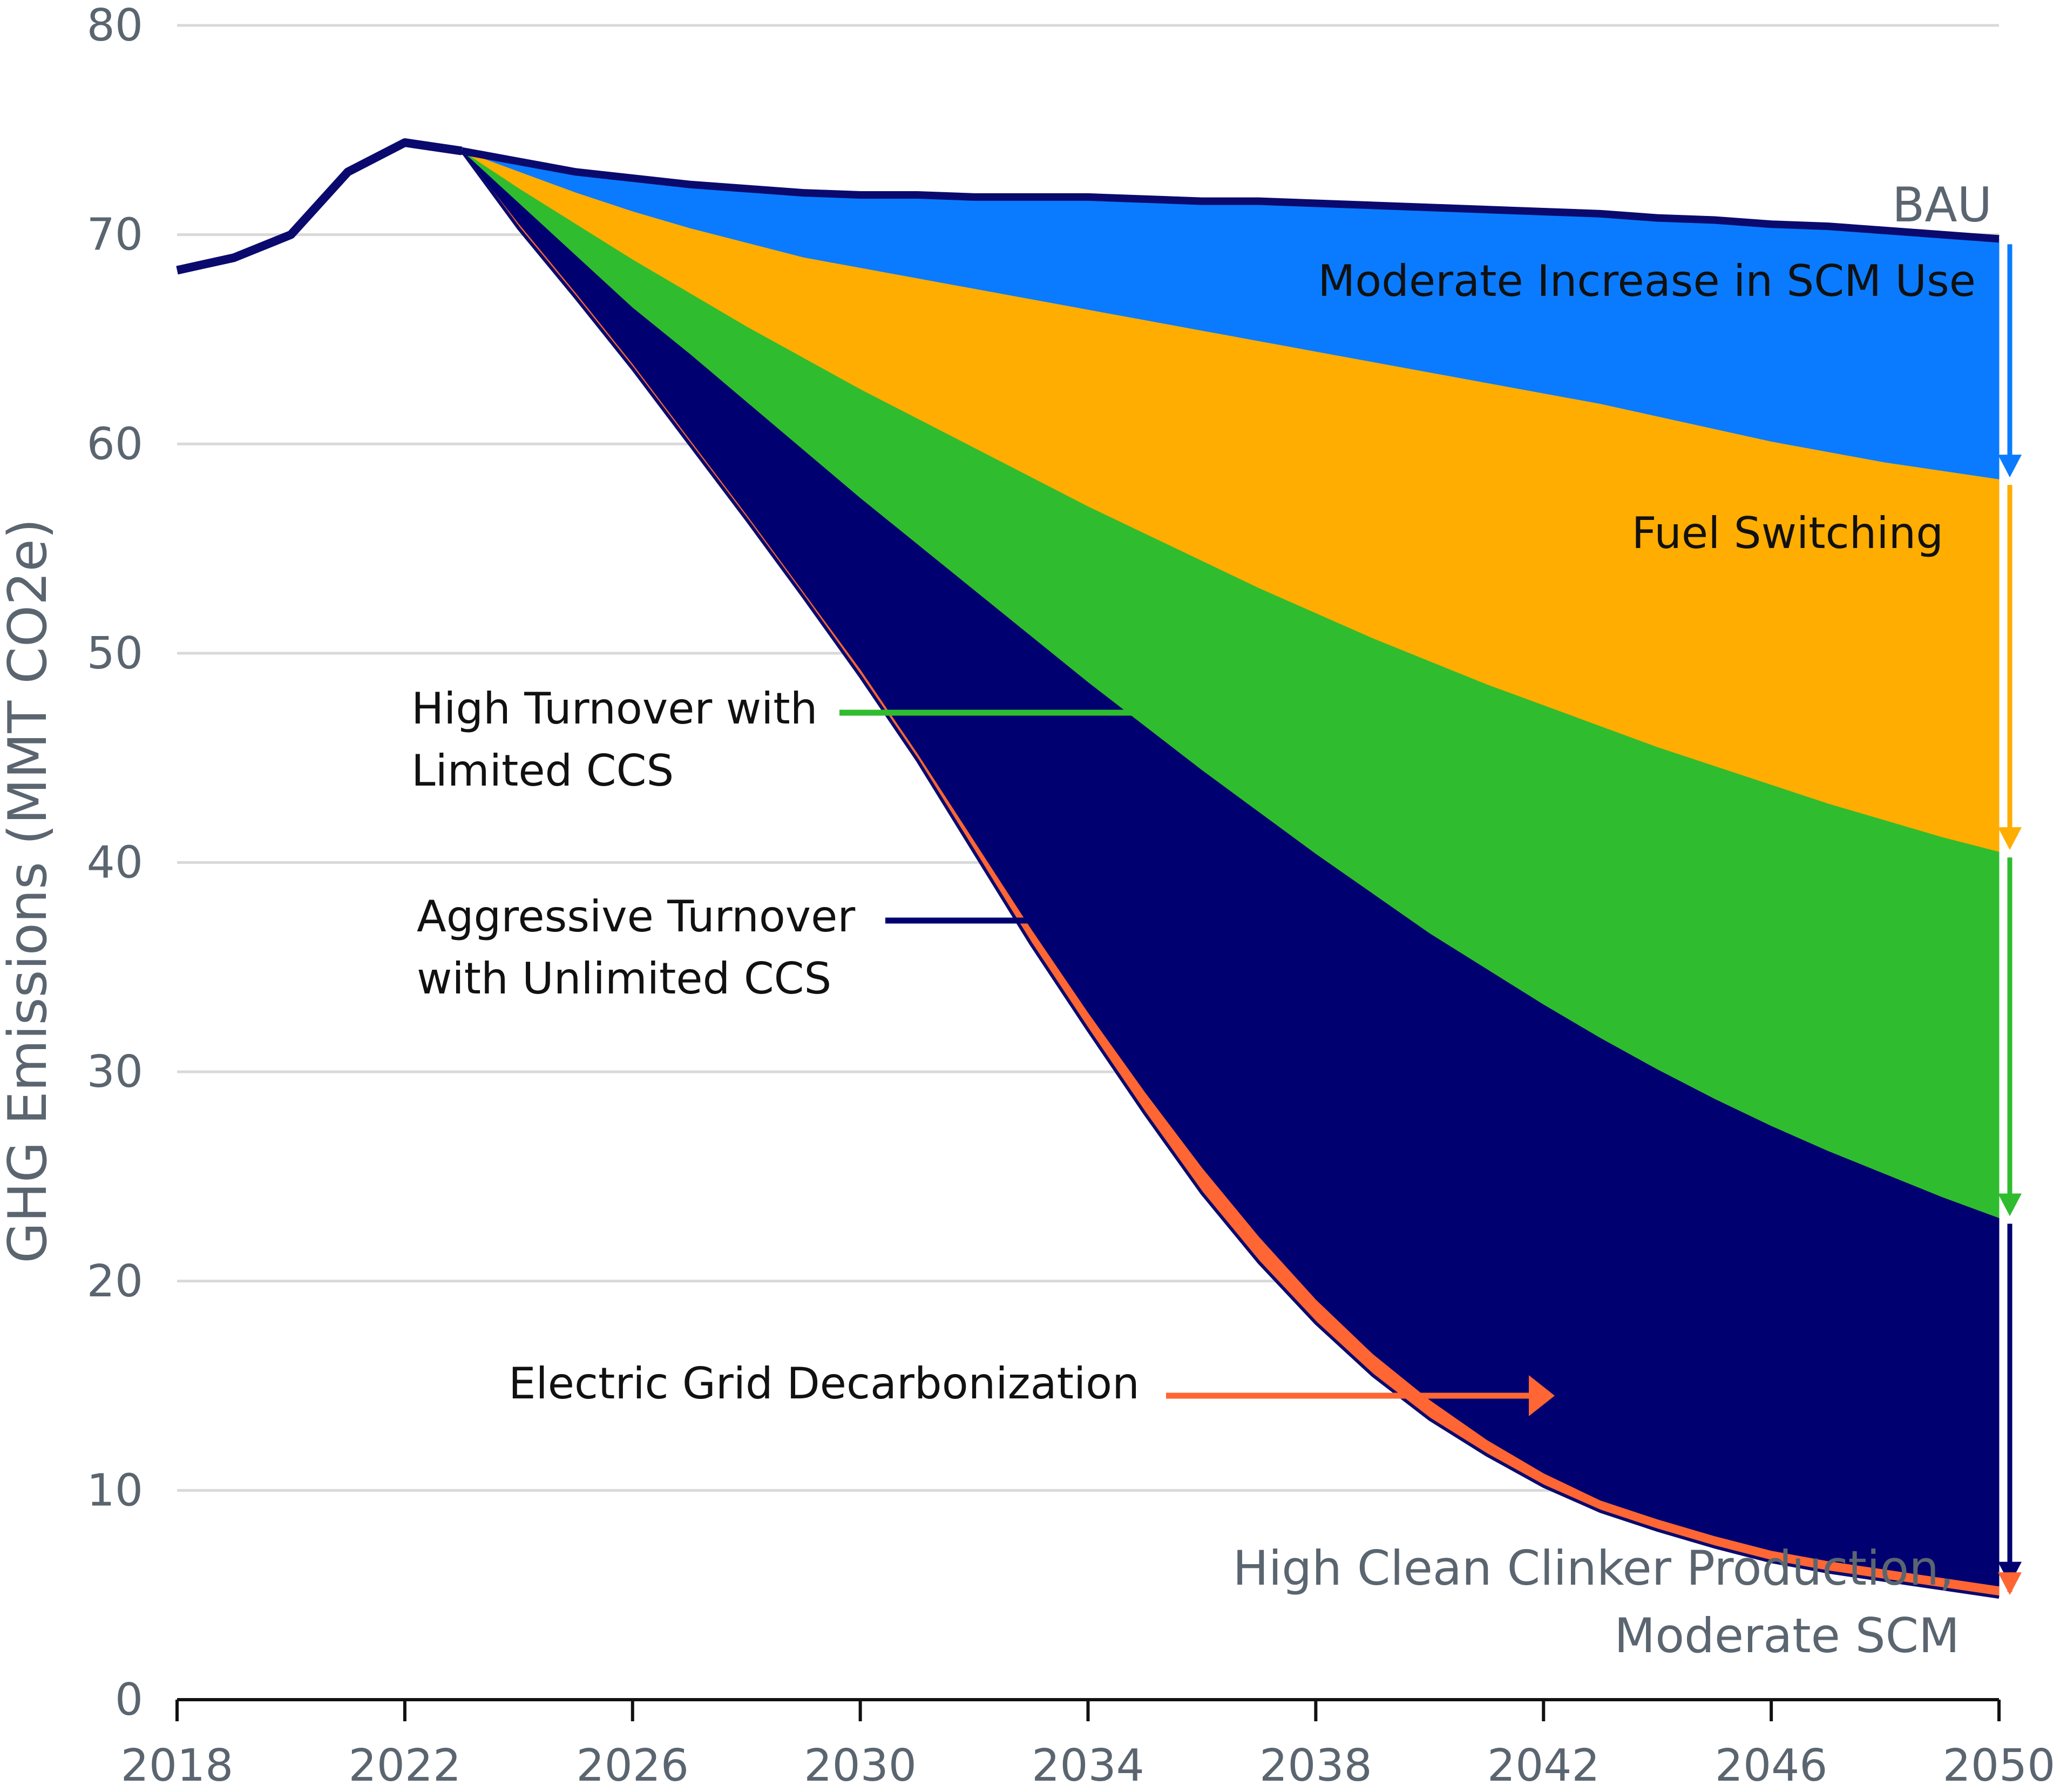 This screenshot has height=1792, width=2060. I want to click on x-tick-label-2046: 2046, so click(1772, 1765).